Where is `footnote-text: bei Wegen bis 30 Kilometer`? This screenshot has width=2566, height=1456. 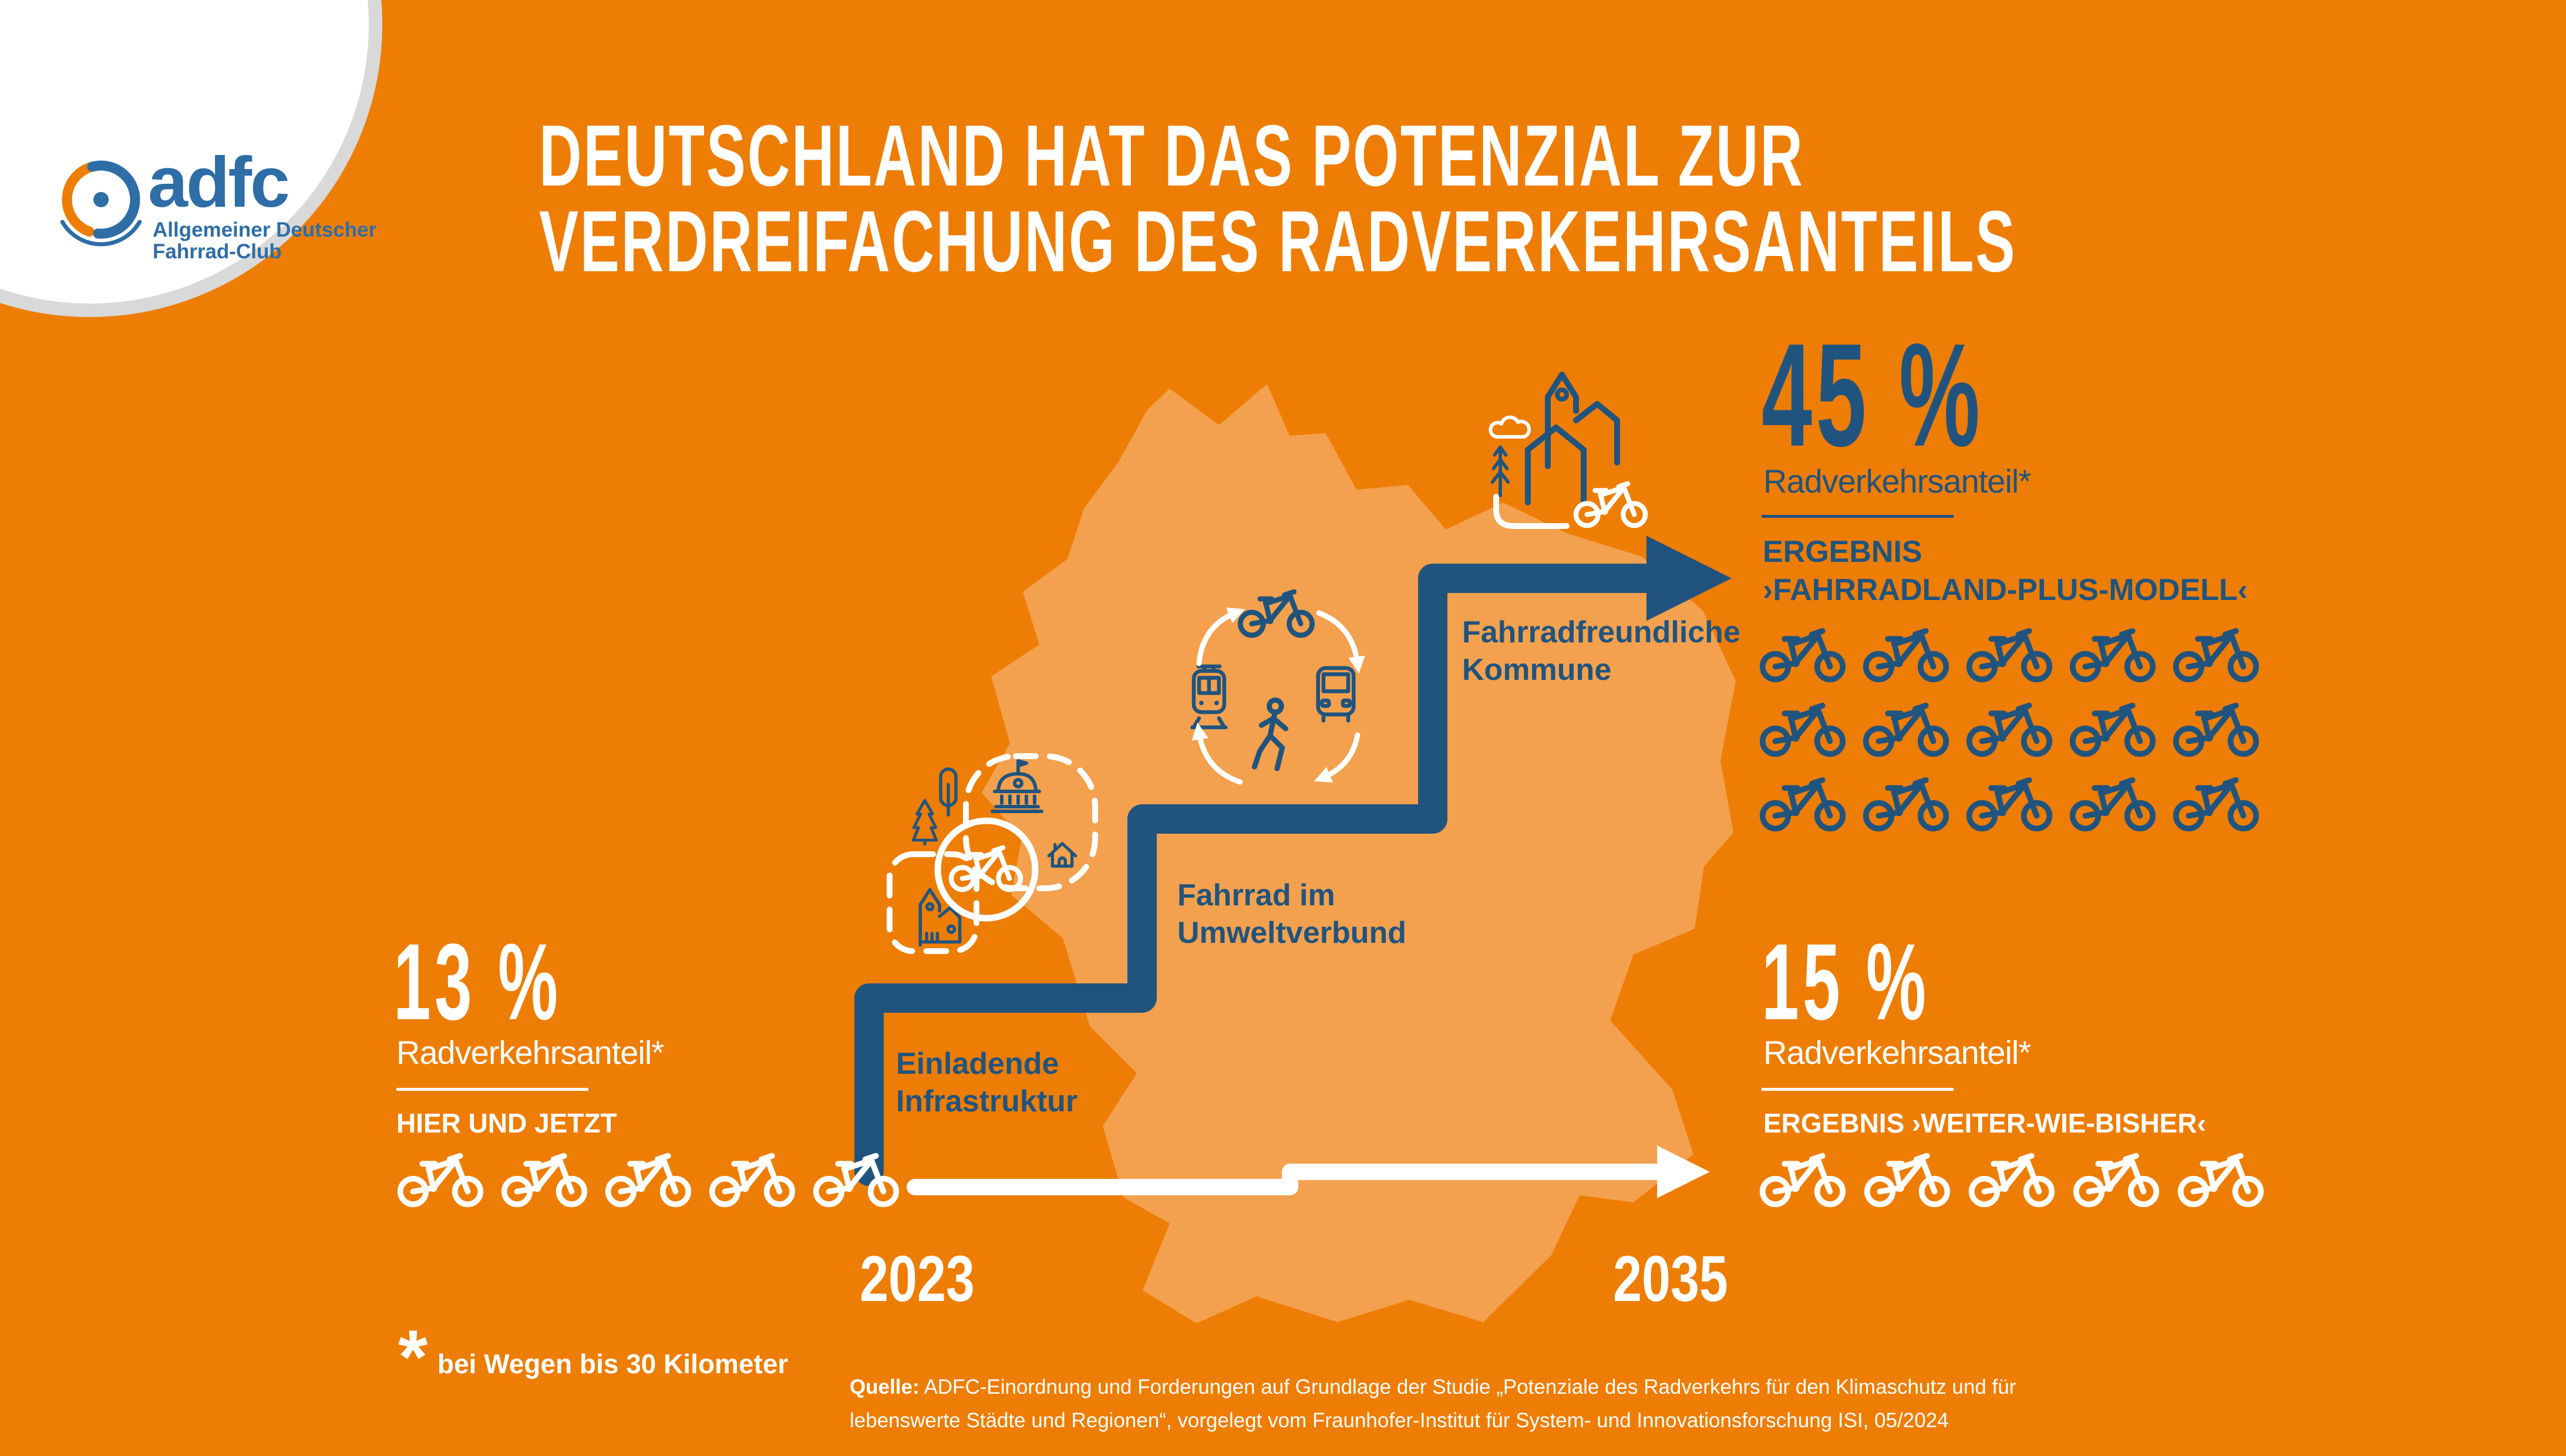
footnote-text: bei Wegen bis 30 Kilometer is located at coordinates (613, 1364).